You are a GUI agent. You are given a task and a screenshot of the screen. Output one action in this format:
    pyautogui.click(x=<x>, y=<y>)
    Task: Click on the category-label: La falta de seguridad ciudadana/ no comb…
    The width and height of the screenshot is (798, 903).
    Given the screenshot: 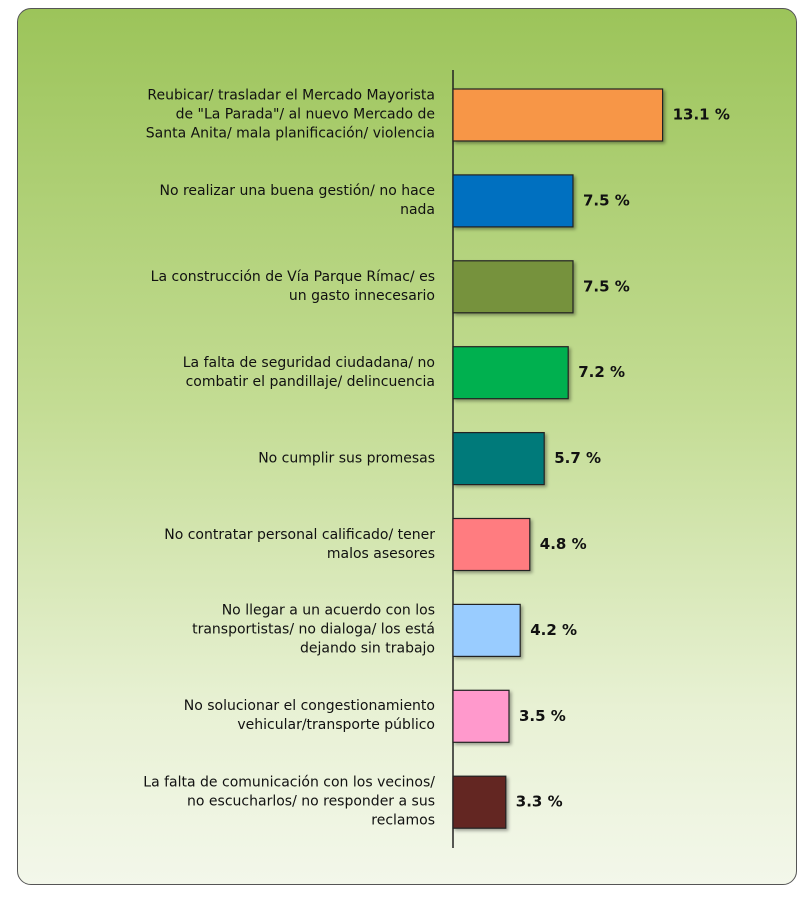 What is the action you would take?
    pyautogui.click(x=308, y=372)
    